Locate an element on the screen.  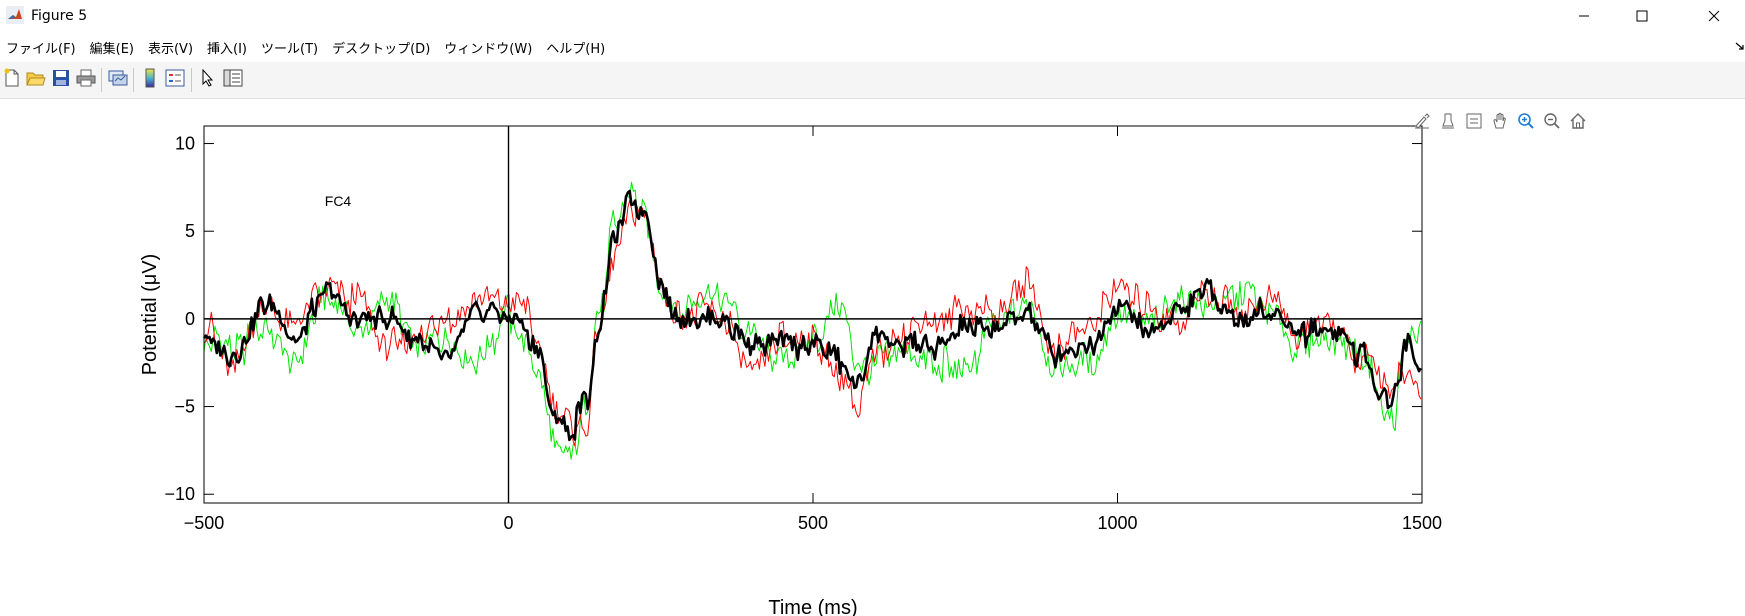
y-tick-label: −5 is located at coordinates (184, 407).